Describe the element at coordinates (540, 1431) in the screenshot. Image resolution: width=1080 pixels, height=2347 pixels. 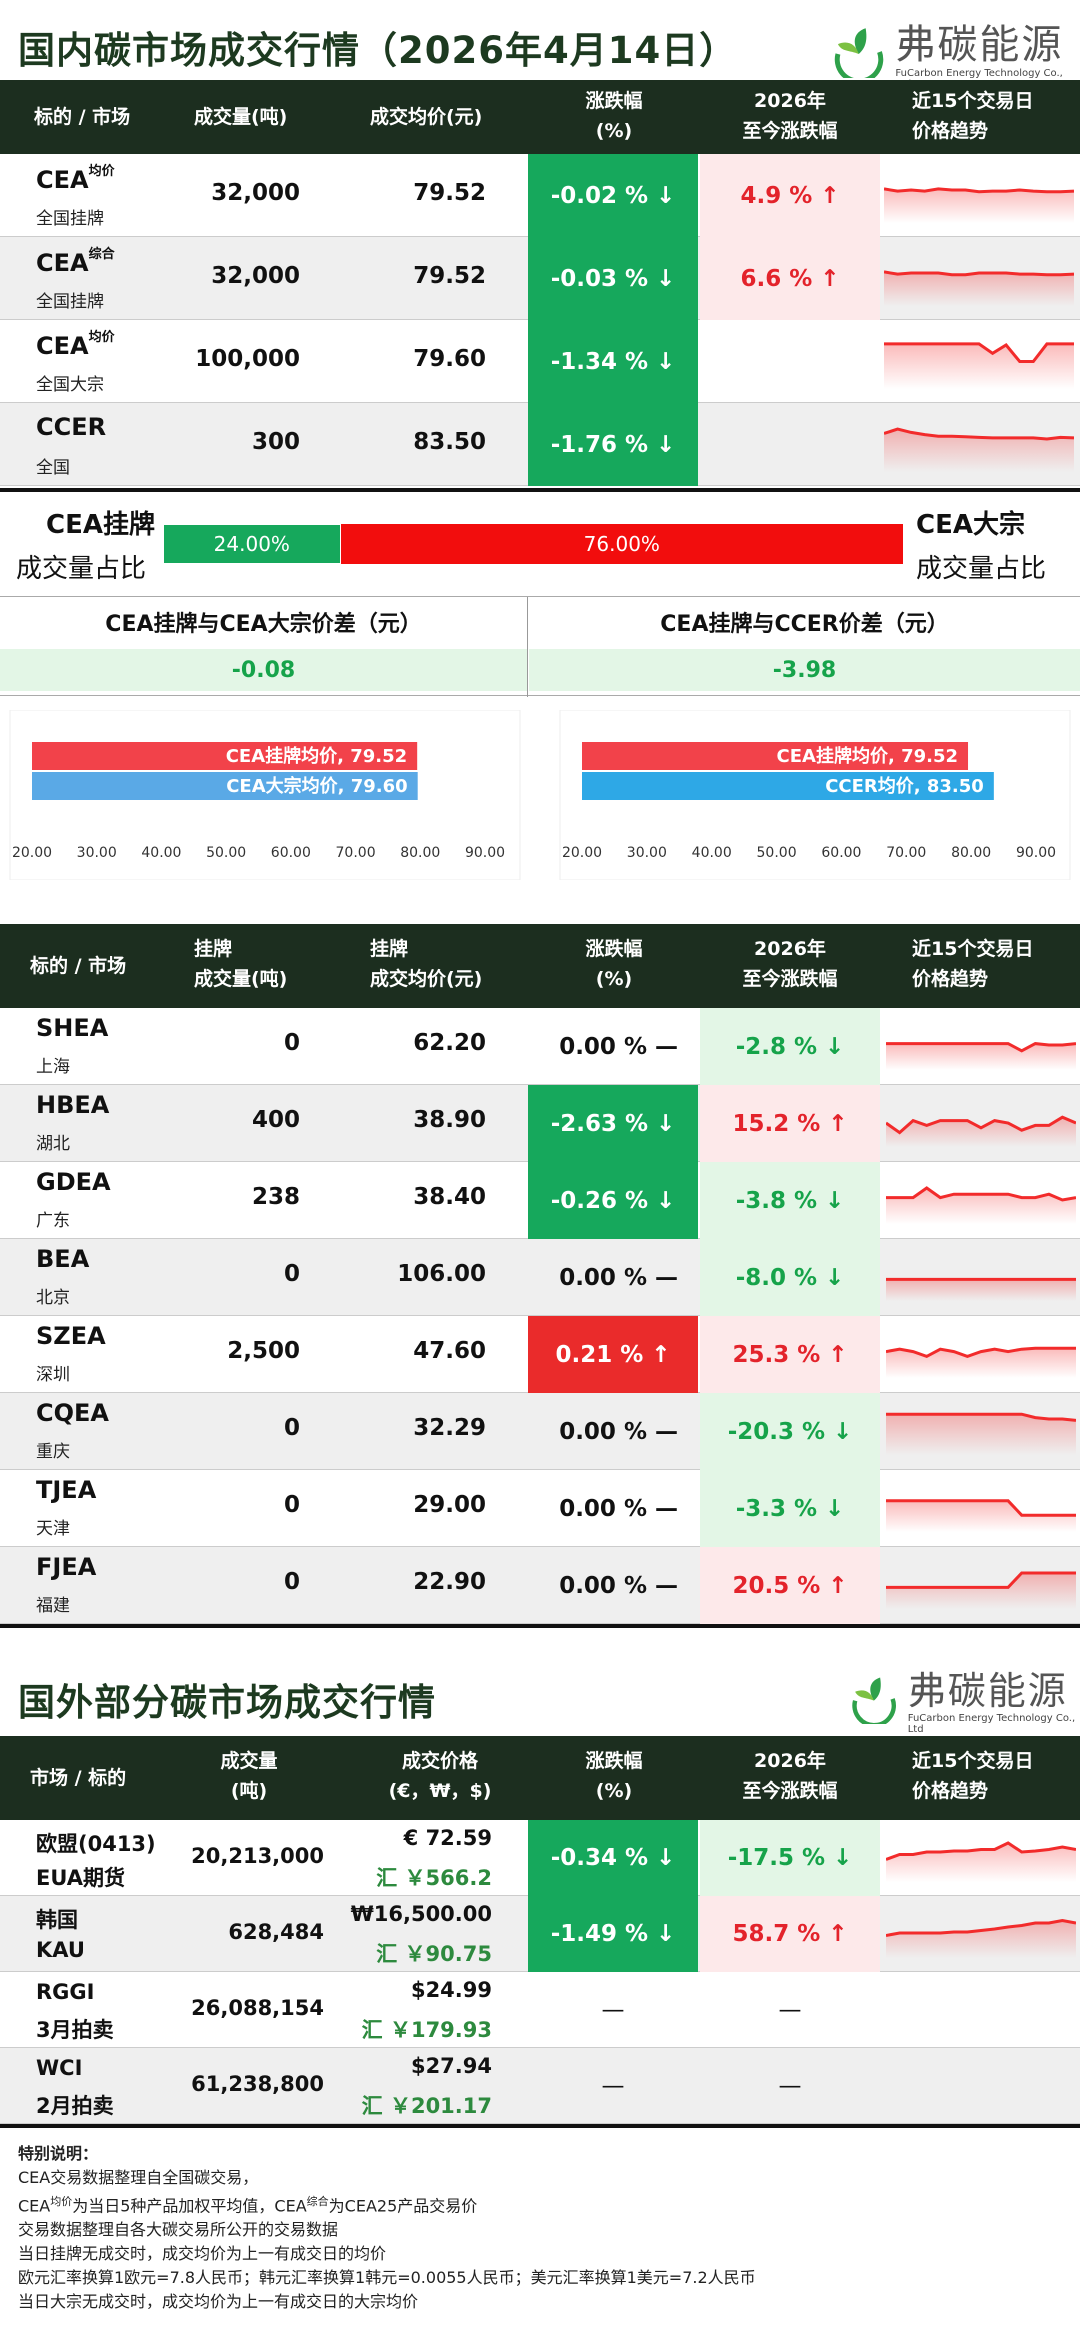
I see `table-row: CQEA 重庆 0 32.29 0.00 % — -20.3 % ↓` at that location.